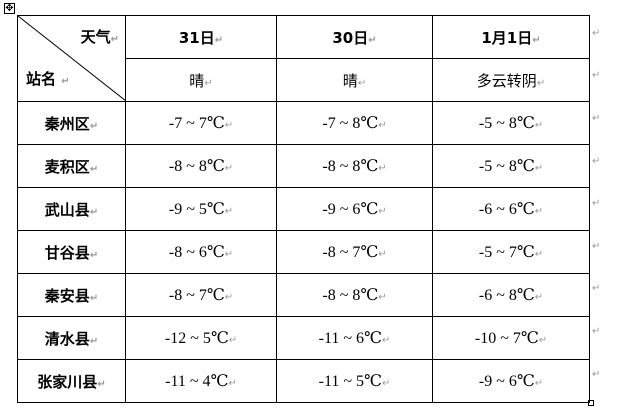 The height and width of the screenshot is (409, 626). I want to click on station-cell: 秦州区↵, so click(71, 123).